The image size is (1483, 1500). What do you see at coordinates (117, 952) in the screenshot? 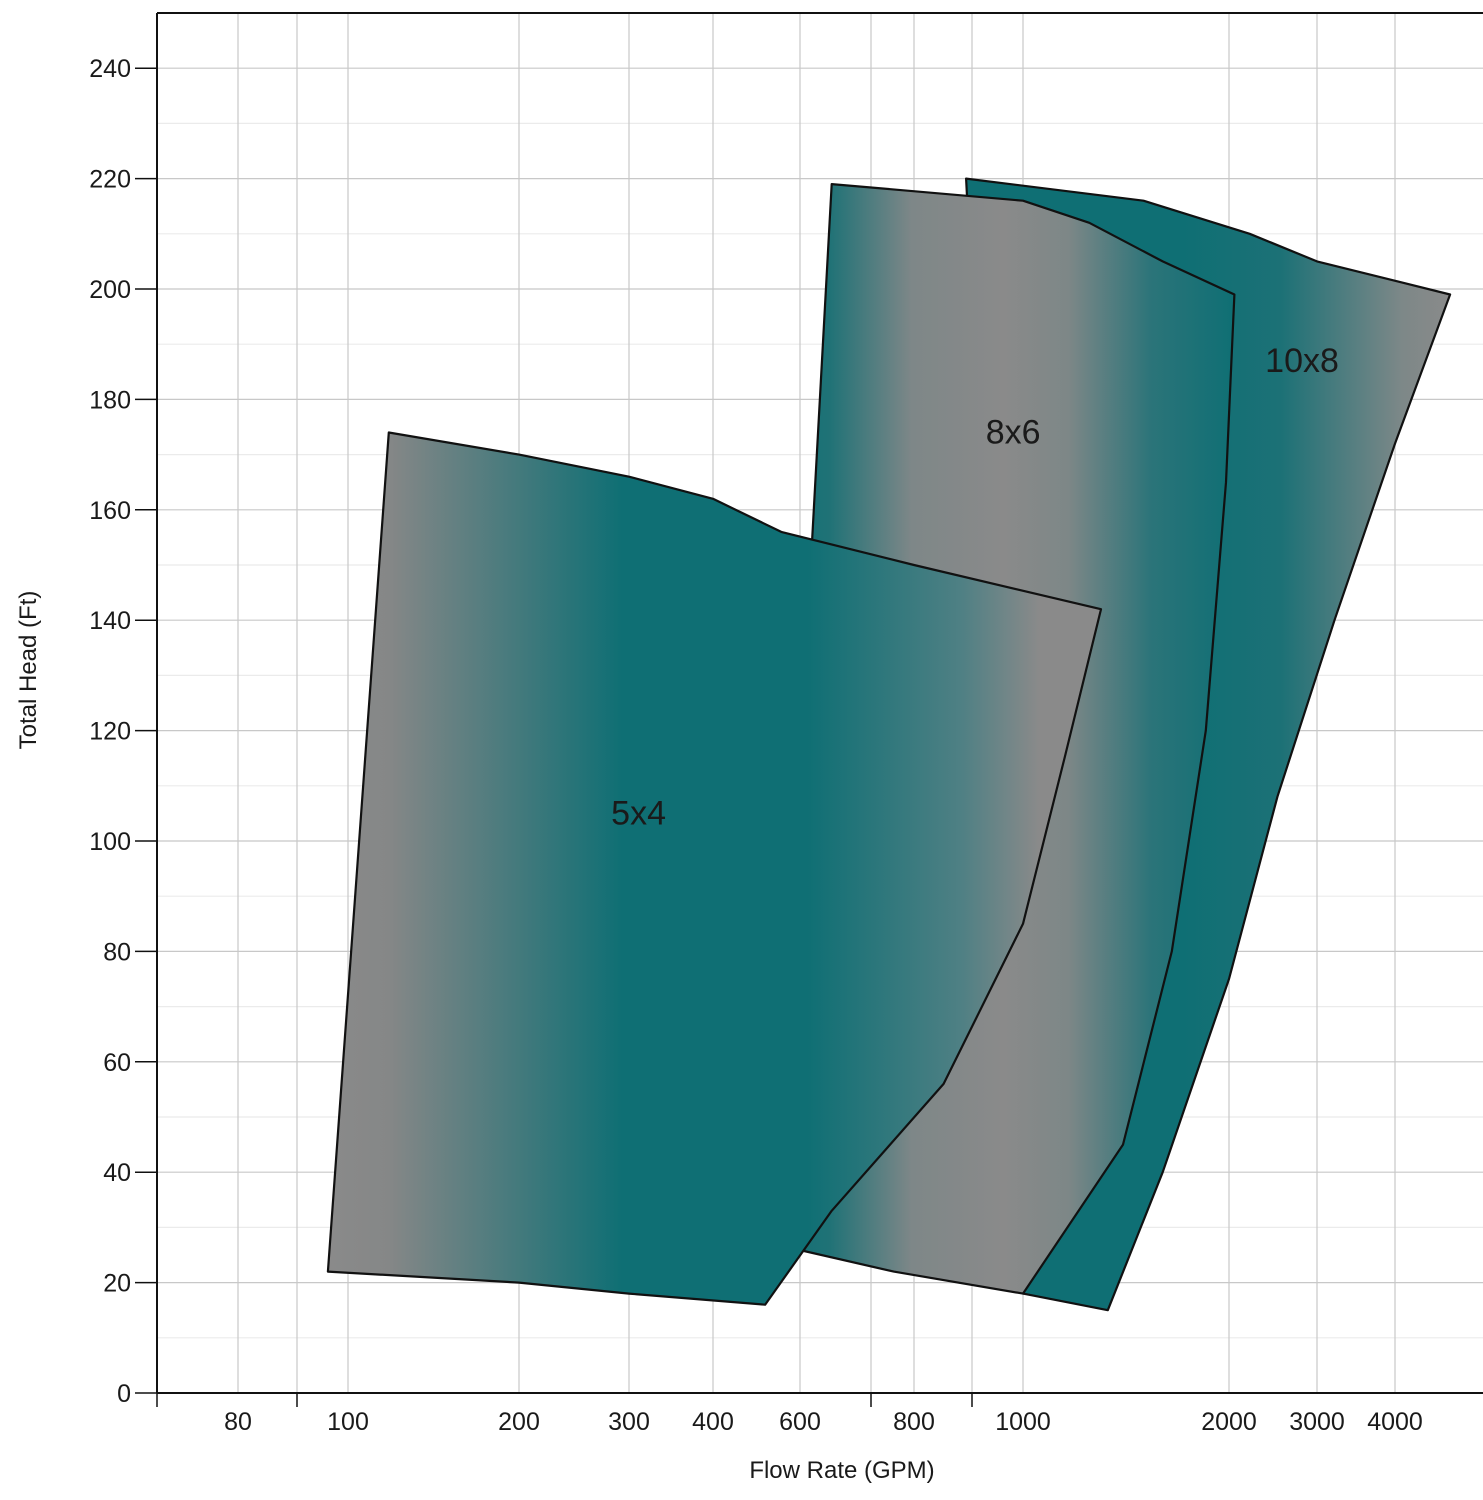
I see `y-tick-label: 80` at bounding box center [117, 952].